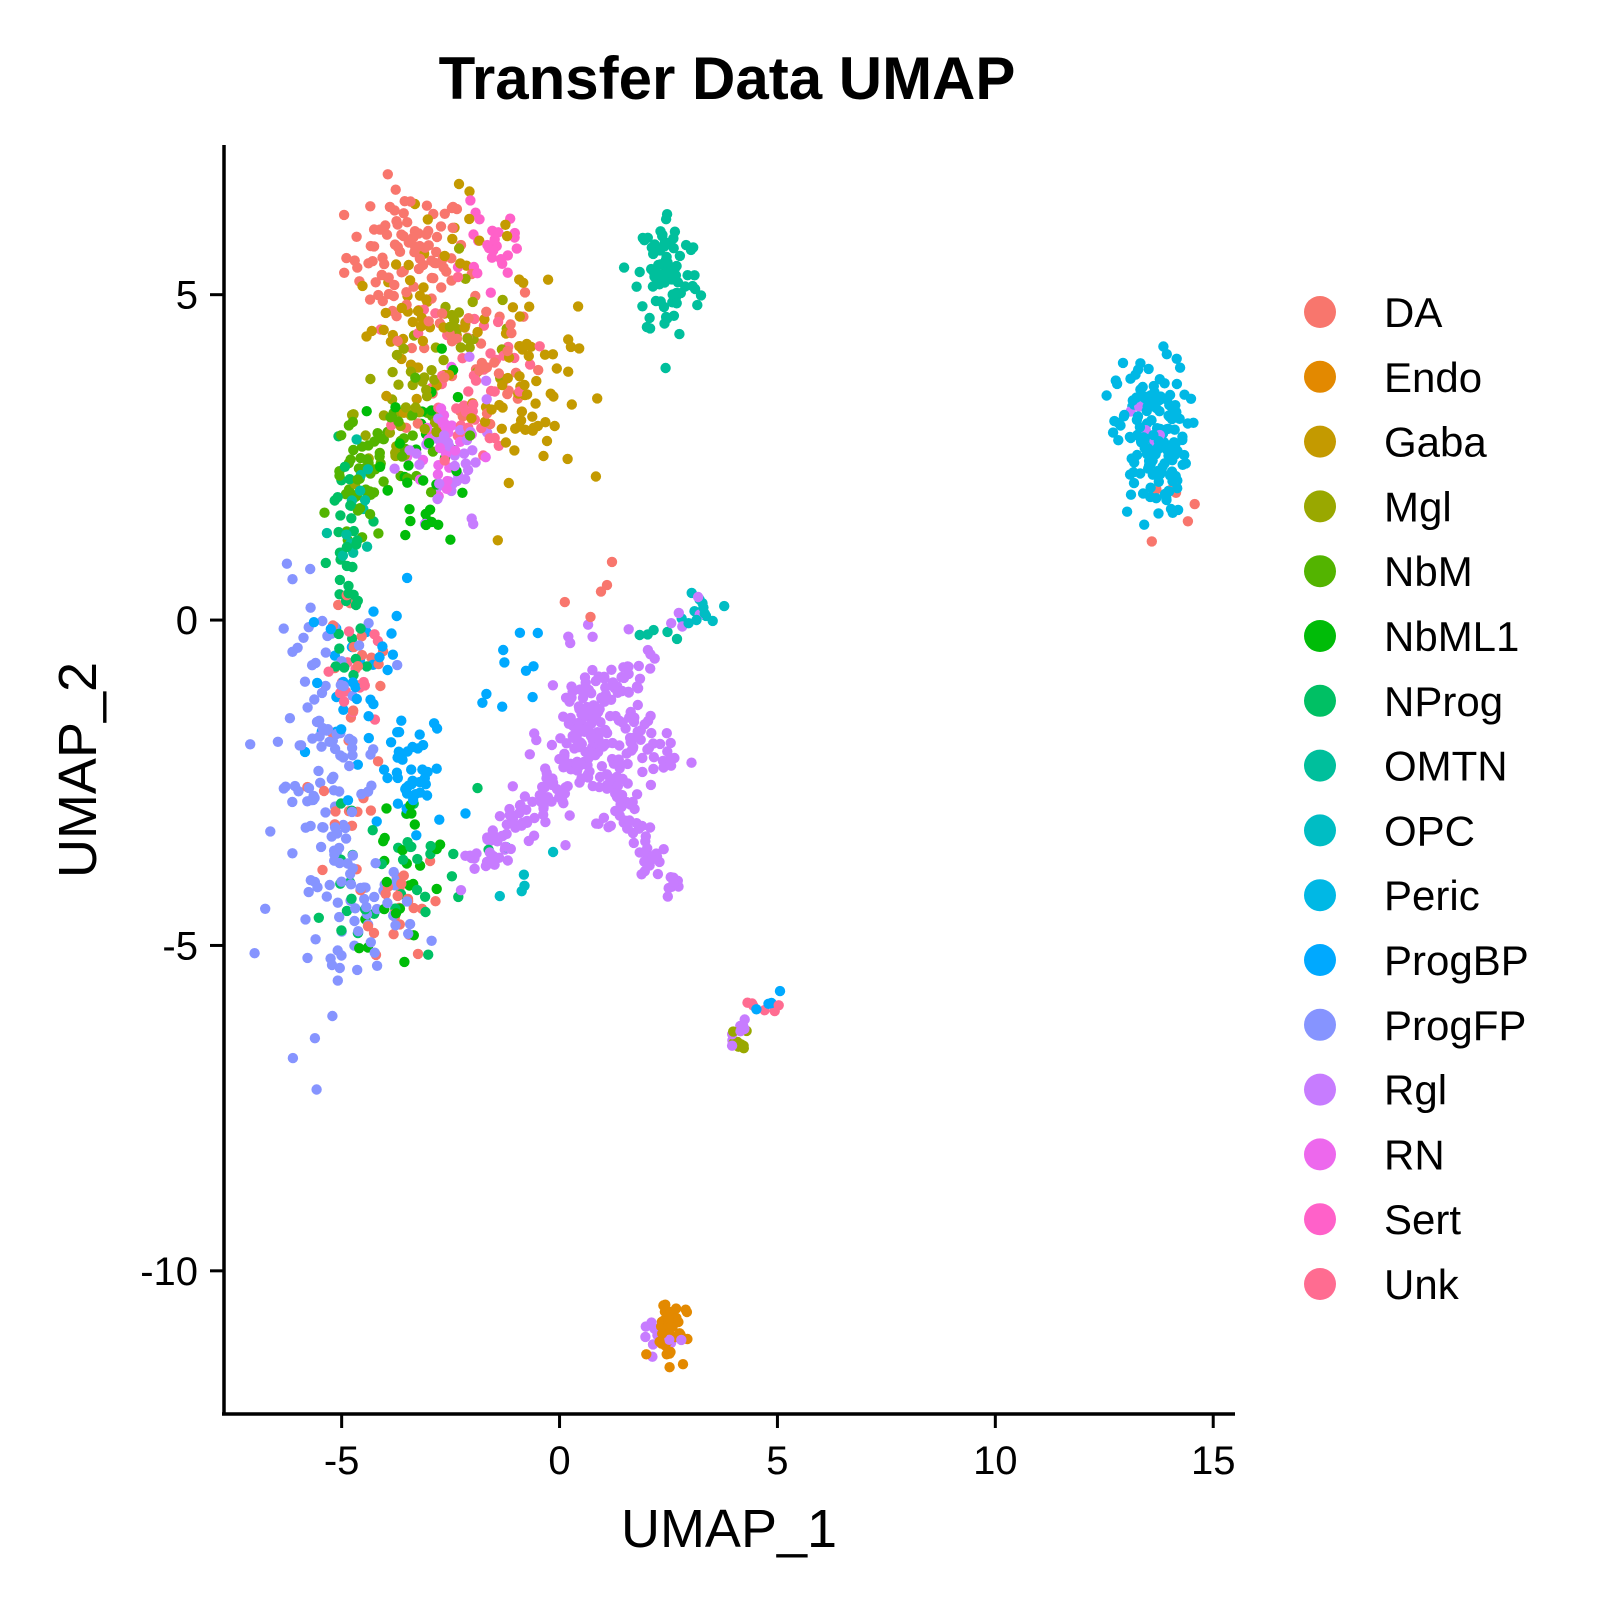  What do you see at coordinates (1413, 312) in the screenshot?
I see `legend-label-da: DA` at bounding box center [1413, 312].